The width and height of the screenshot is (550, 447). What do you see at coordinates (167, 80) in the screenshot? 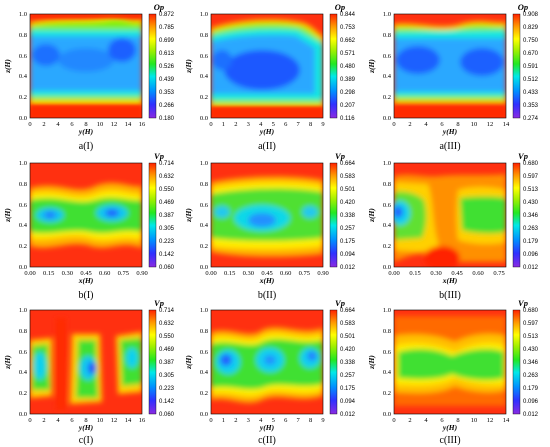
I see `colorbar-tick: 0.439` at bounding box center [167, 80].